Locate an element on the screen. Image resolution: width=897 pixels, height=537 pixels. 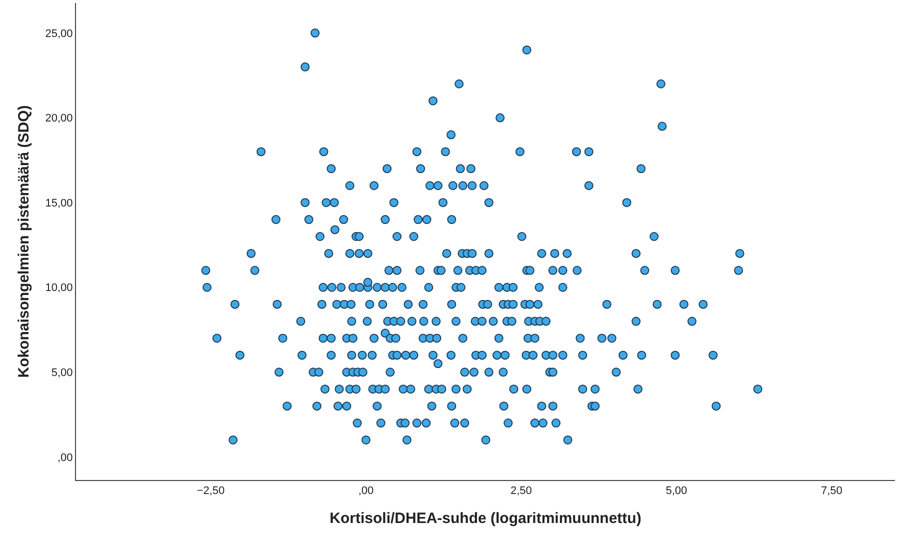
y-tick-label: ,00 is located at coordinates (65, 458).